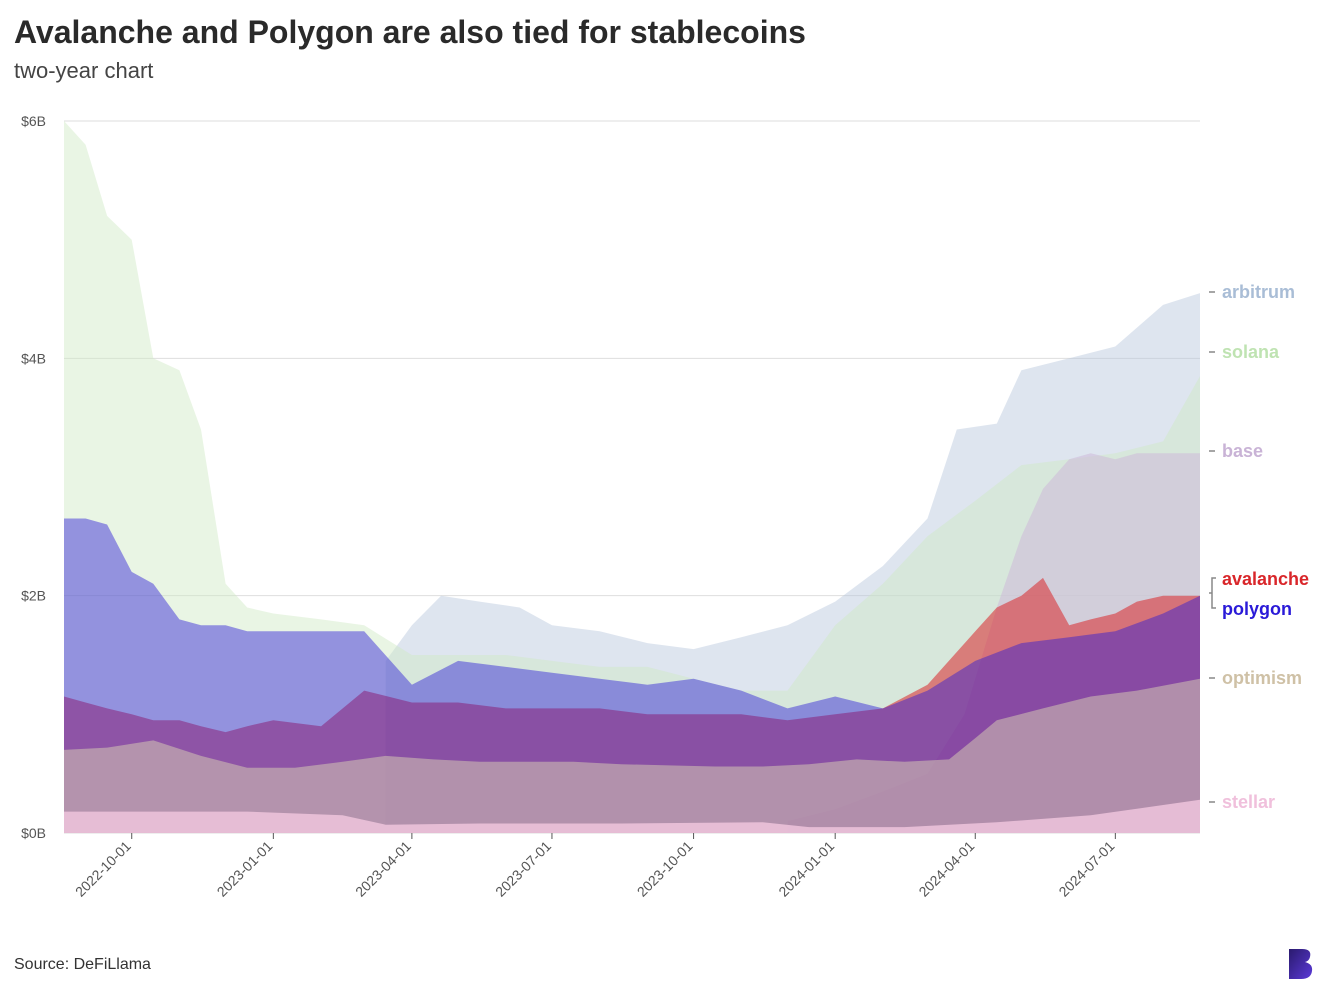 The image size is (1330, 997). What do you see at coordinates (1242, 451) in the screenshot?
I see `series-label-base: base` at bounding box center [1242, 451].